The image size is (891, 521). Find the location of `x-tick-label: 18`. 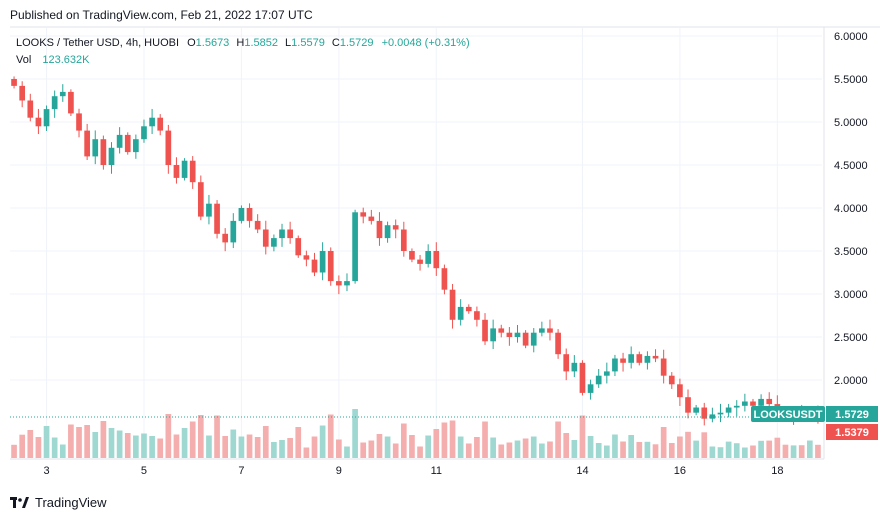

x-tick-label: 18 is located at coordinates (777, 471).